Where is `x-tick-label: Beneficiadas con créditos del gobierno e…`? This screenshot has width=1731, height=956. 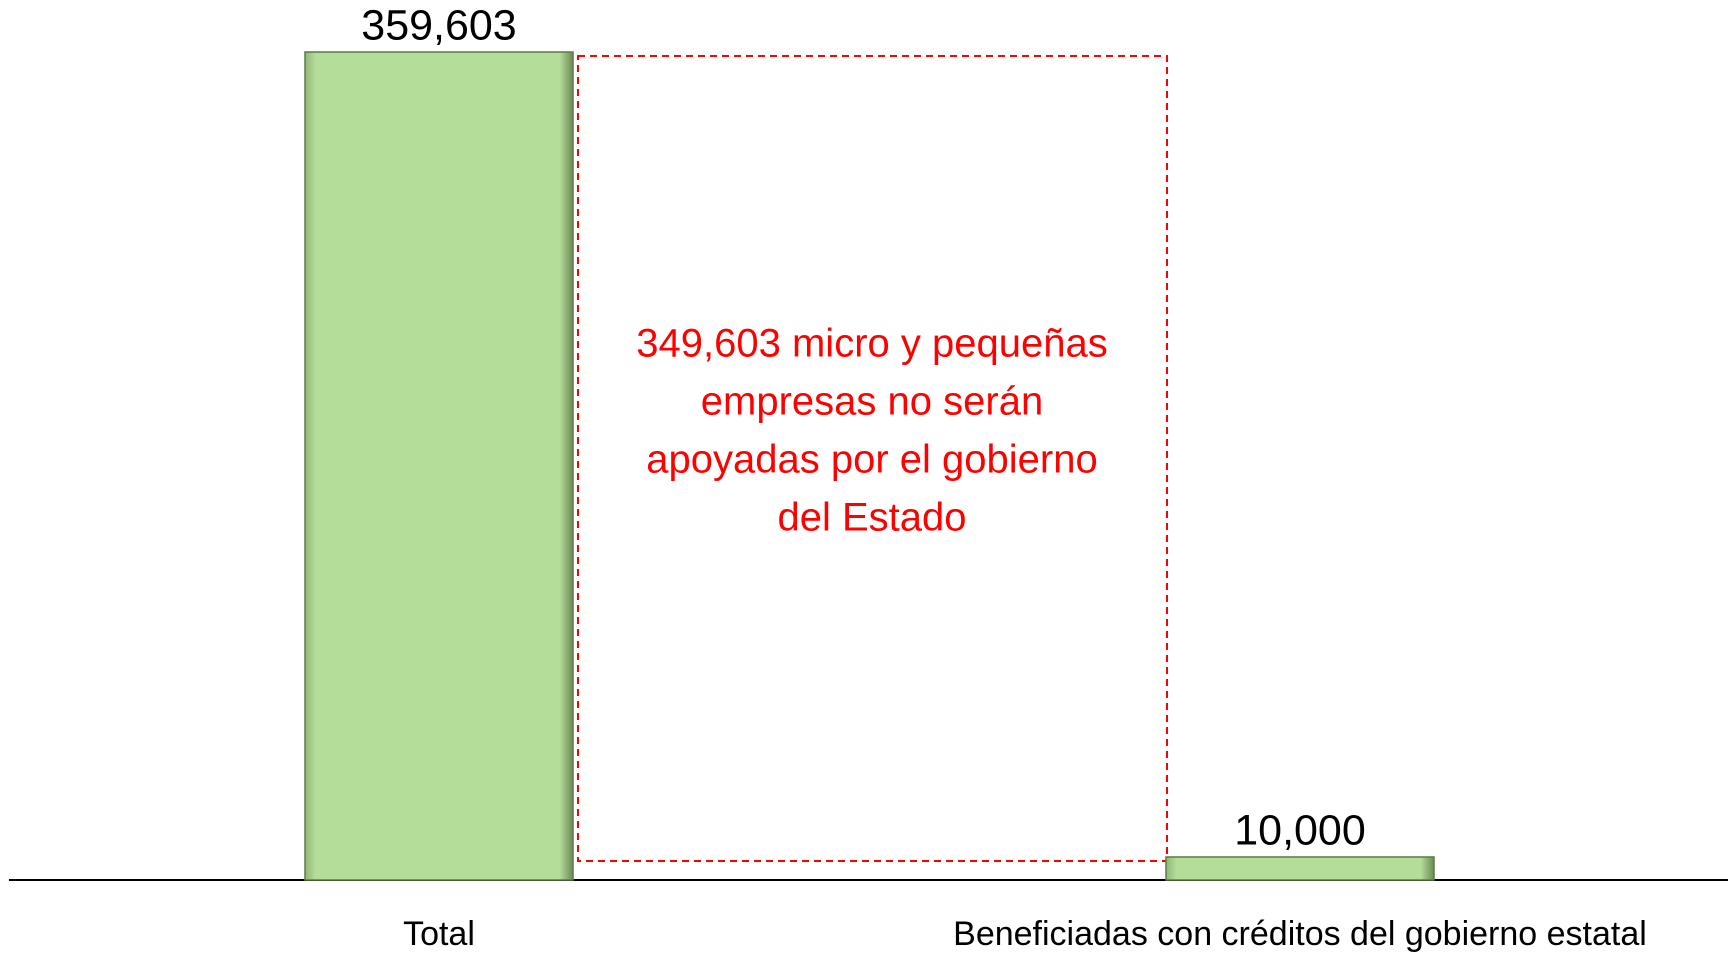 x-tick-label: Beneficiadas con créditos del gobierno e… is located at coordinates (1300, 934).